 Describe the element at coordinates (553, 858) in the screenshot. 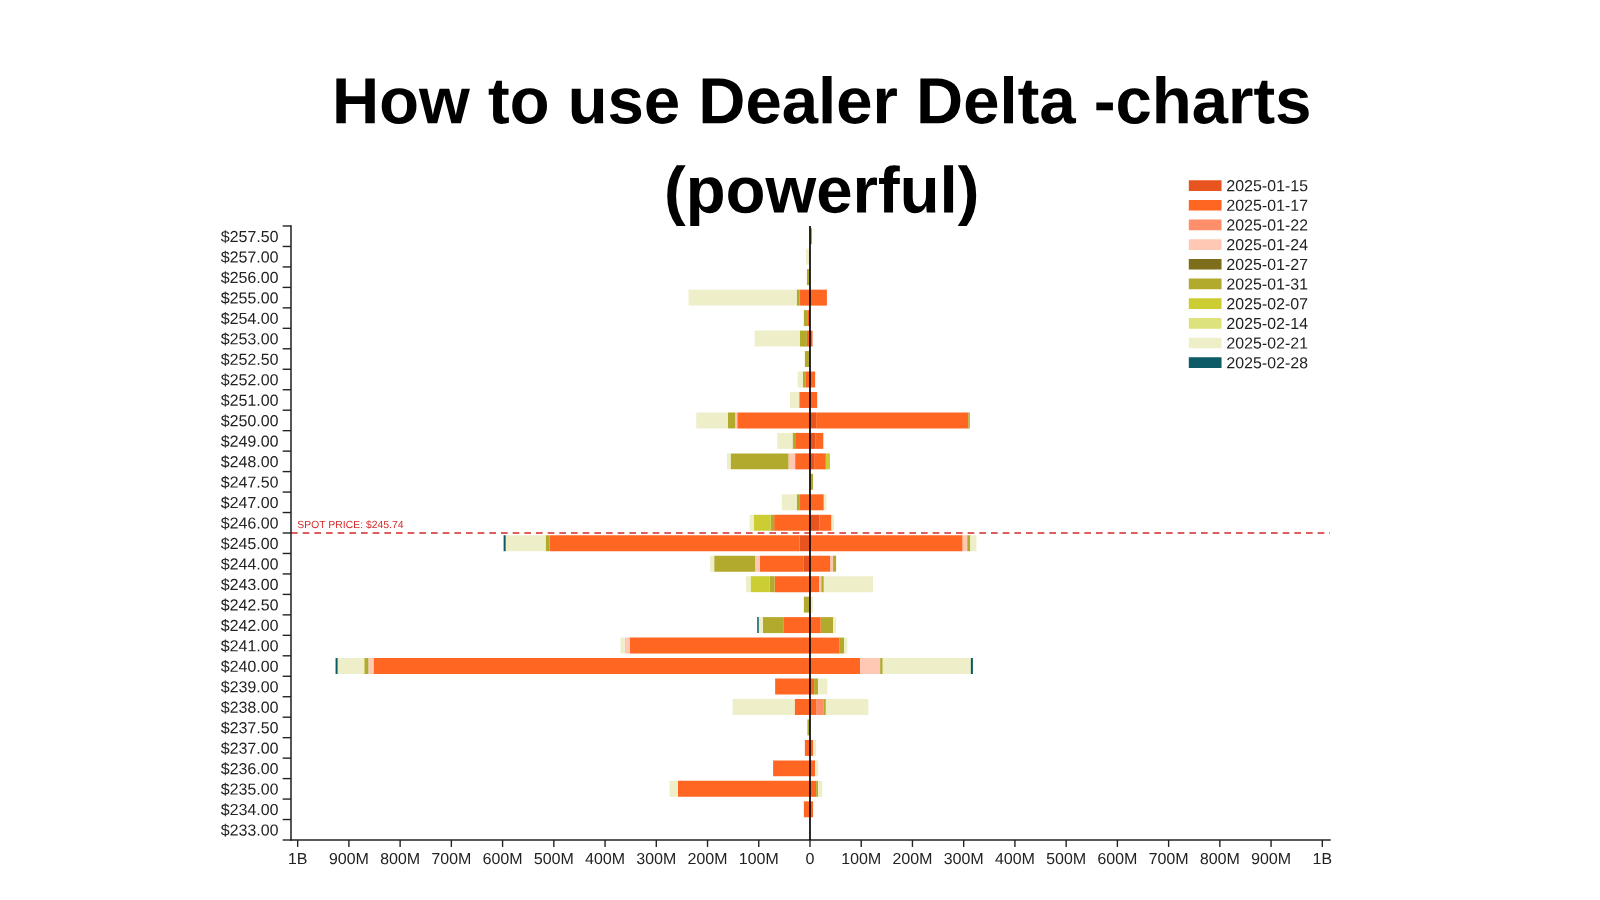

I see `x-tick-label: 500M` at that location.